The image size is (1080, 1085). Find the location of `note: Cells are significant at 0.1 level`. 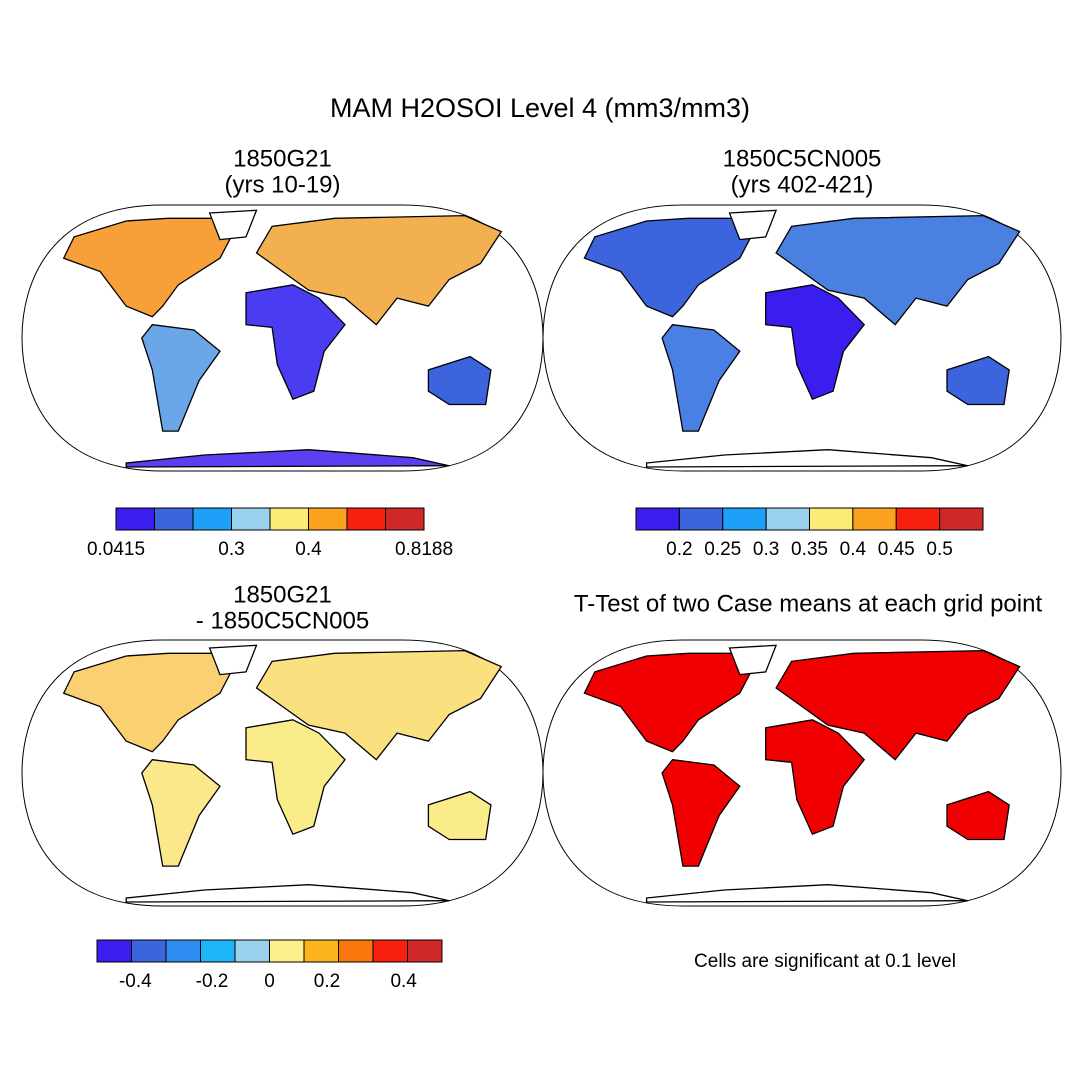

note: Cells are significant at 0.1 level is located at coordinates (825, 961).